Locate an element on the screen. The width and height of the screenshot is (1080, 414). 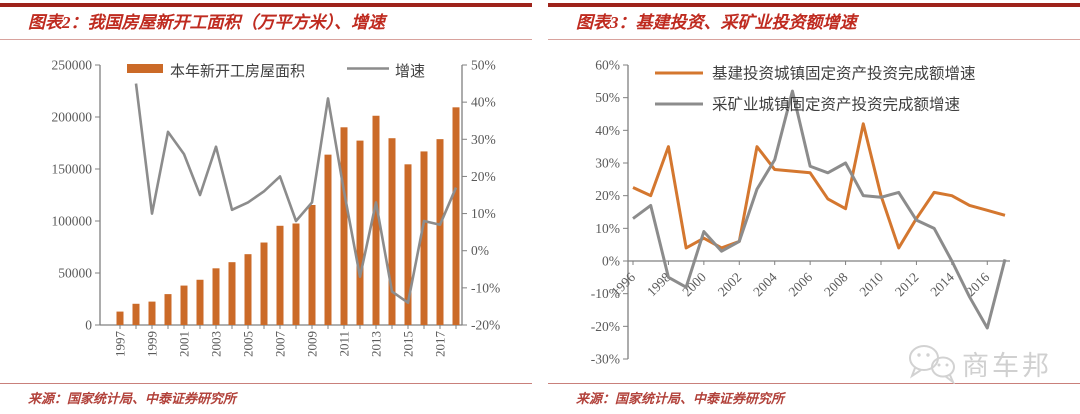
wechat-icon is located at coordinates (932, 364).